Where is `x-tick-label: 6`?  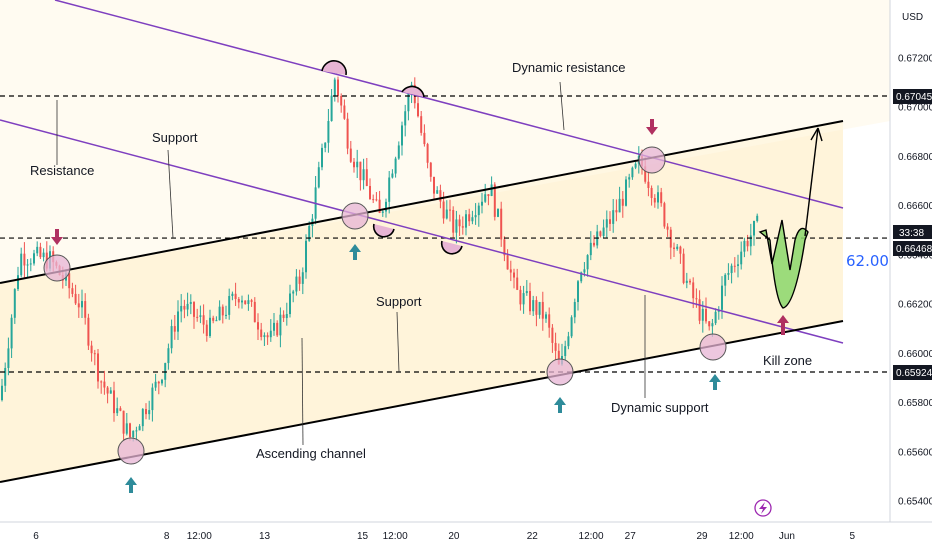 x-tick-label: 6 is located at coordinates (36, 536).